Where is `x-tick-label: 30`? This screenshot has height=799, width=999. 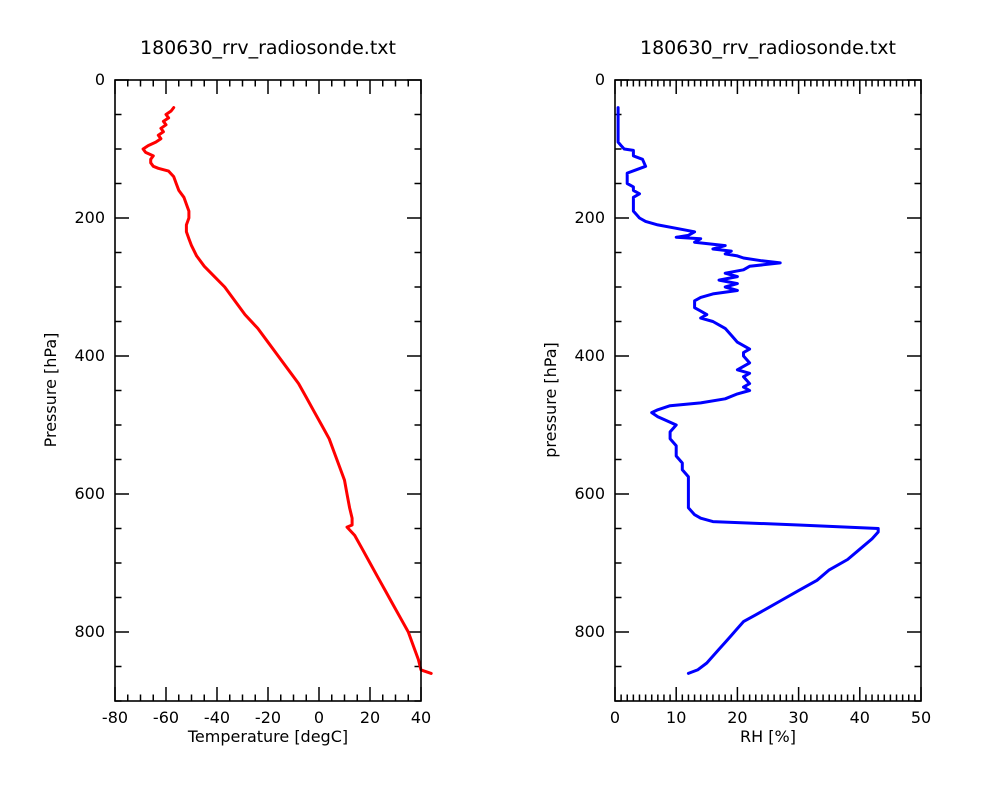 x-tick-label: 30 is located at coordinates (798, 717).